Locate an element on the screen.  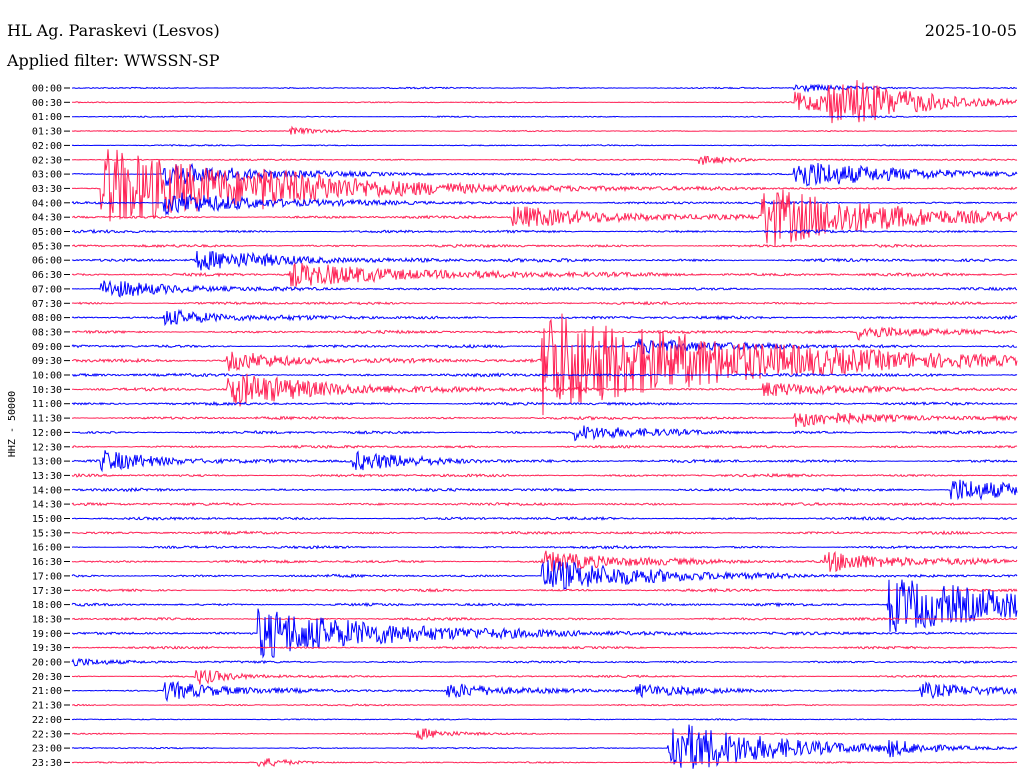
row-time-label: 22:00 is located at coordinates (47, 720).